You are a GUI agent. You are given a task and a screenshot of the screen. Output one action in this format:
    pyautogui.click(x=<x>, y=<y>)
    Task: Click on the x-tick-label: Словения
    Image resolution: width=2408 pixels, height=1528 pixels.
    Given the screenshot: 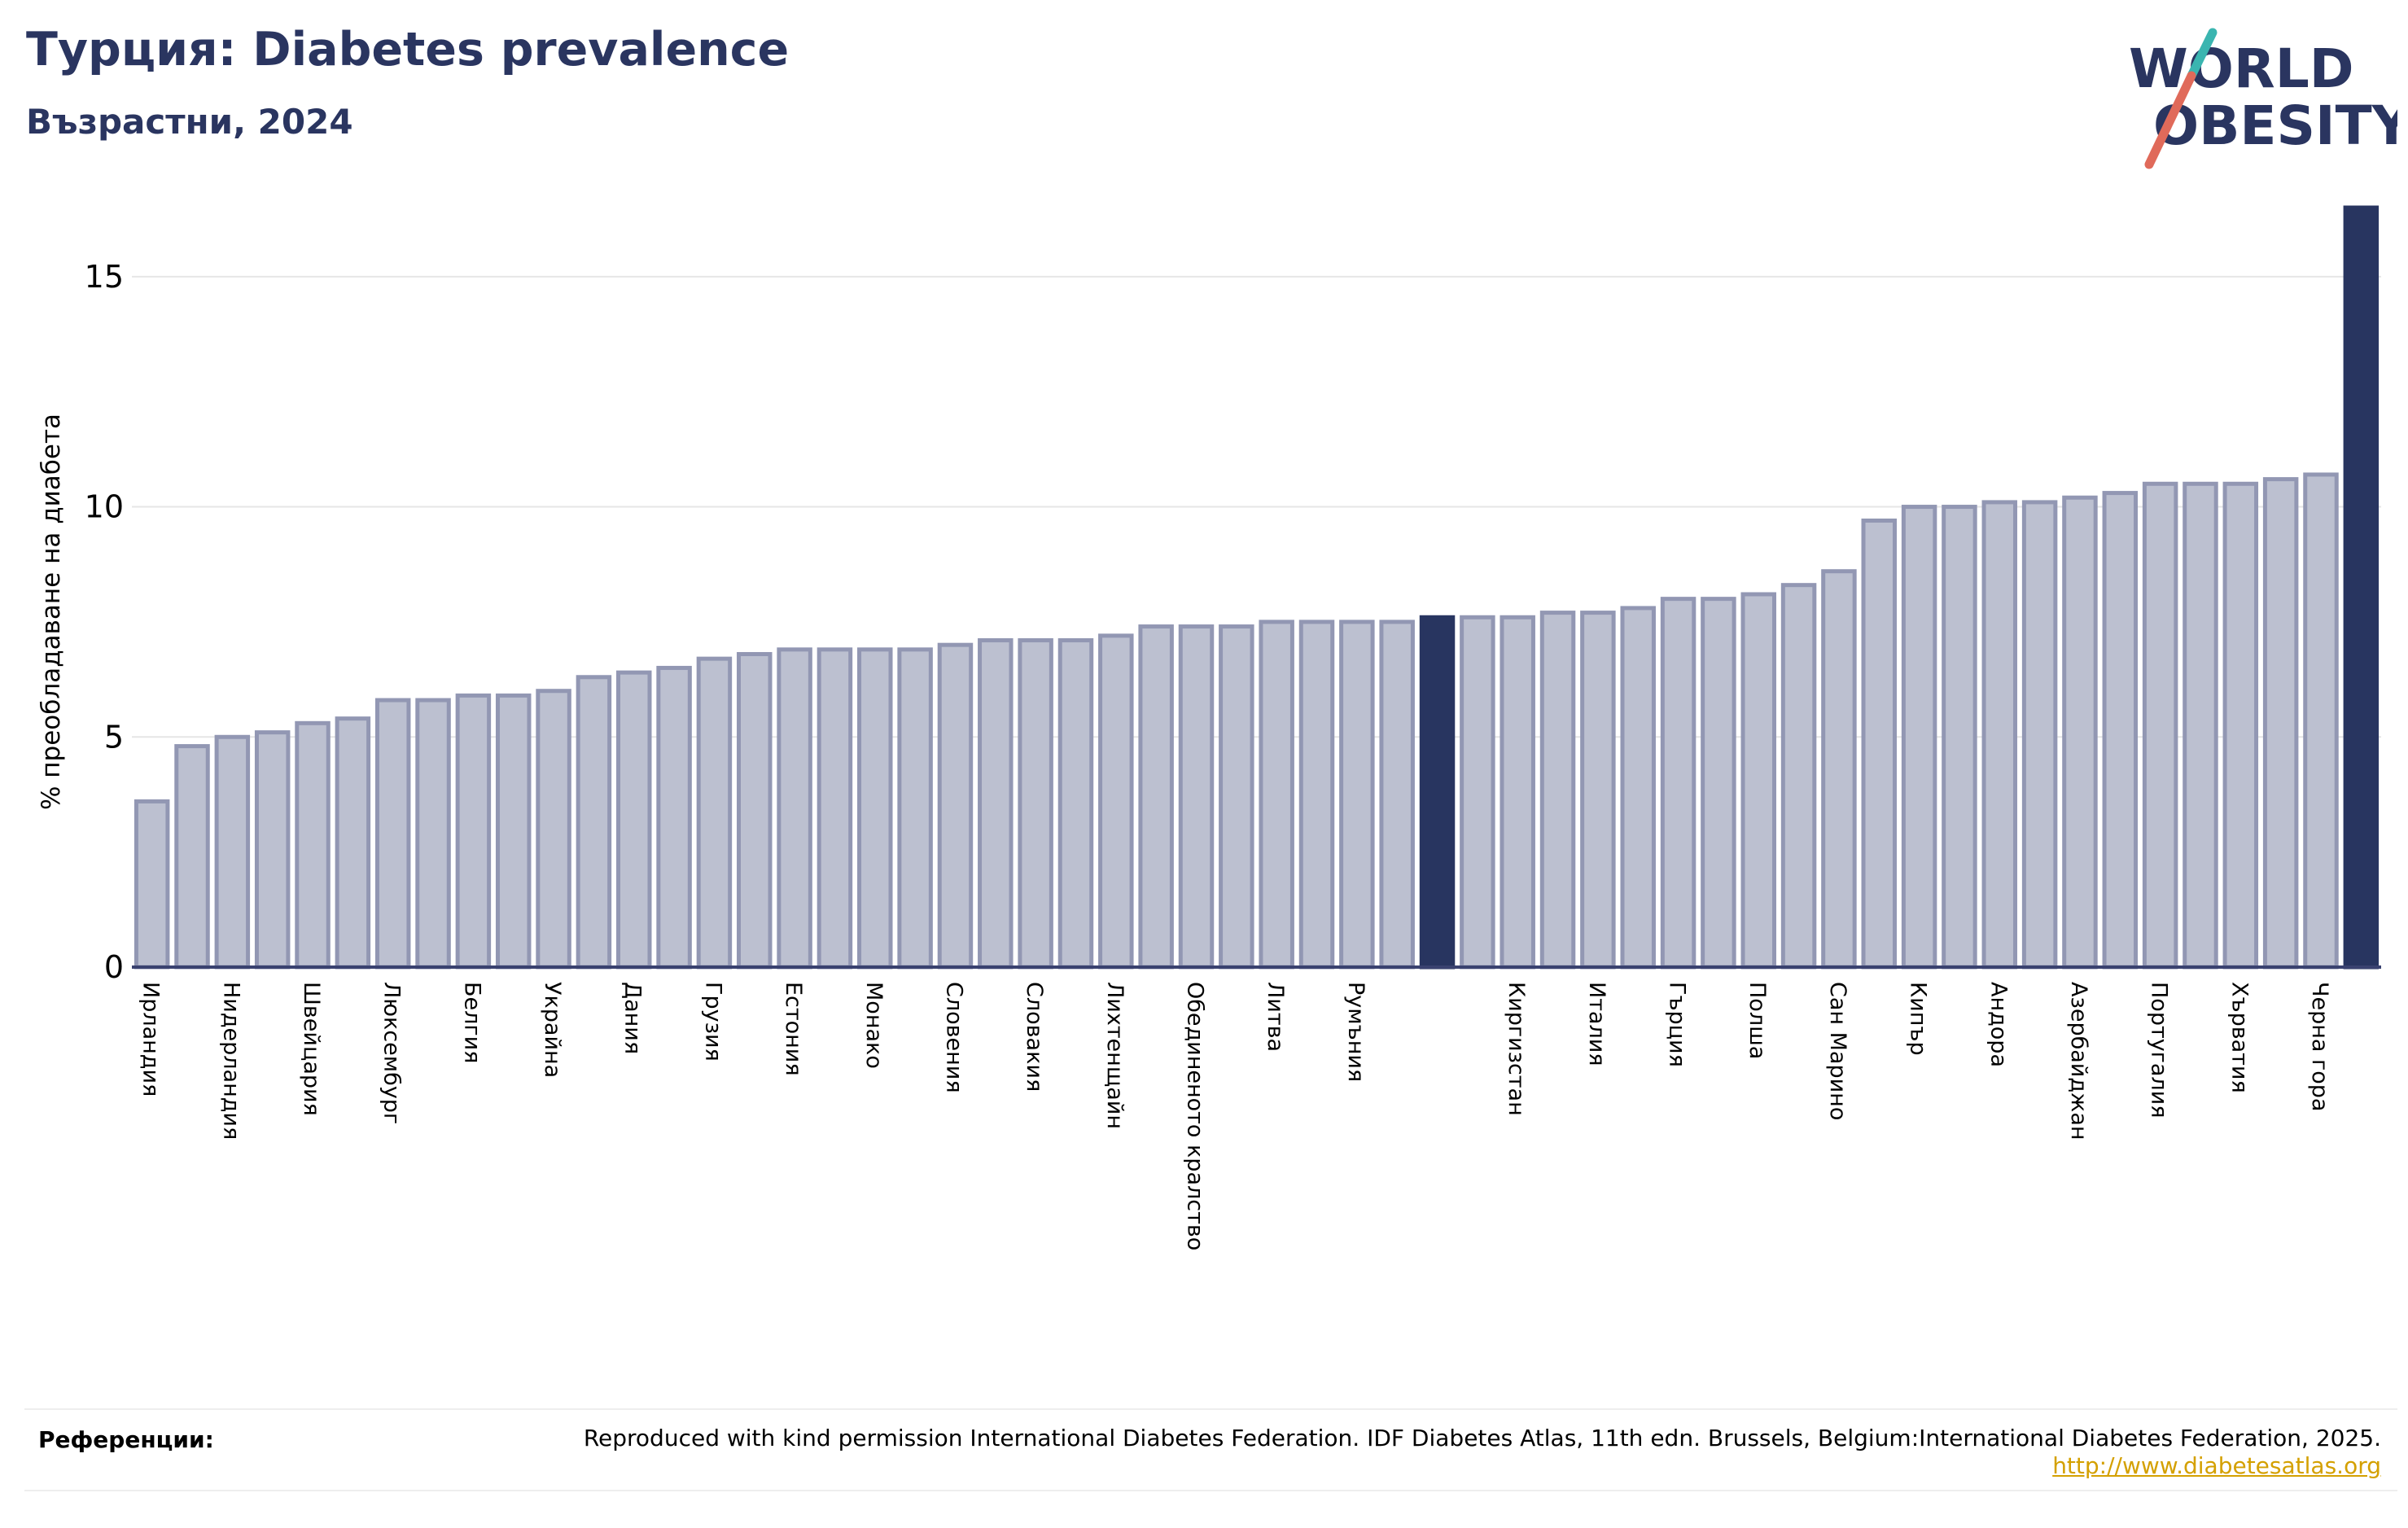 What is the action you would take?
    pyautogui.click(x=953, y=1037)
    